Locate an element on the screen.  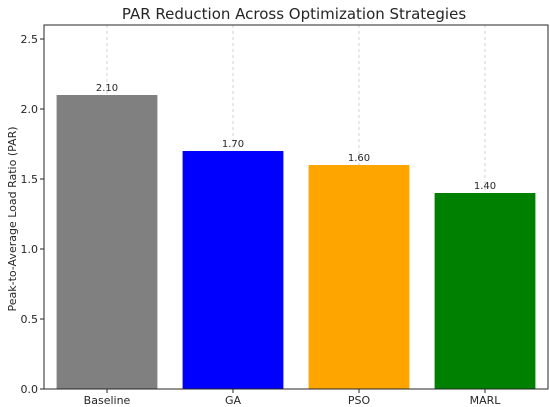
y-tick-label: 1.0 is located at coordinates (30, 249).